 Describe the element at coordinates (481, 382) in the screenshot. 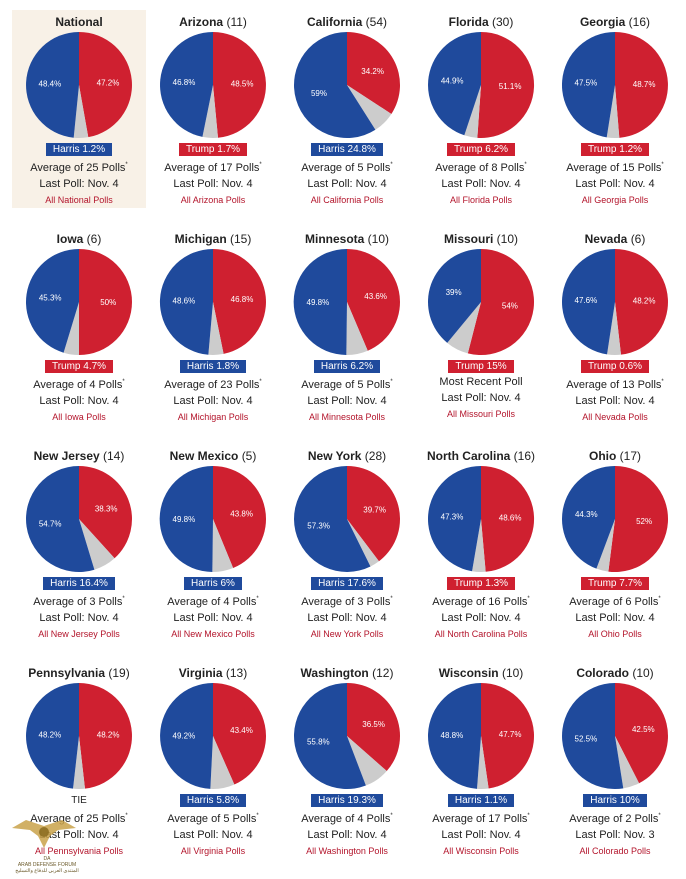

I see `poll-count: Most Recent Poll` at that location.